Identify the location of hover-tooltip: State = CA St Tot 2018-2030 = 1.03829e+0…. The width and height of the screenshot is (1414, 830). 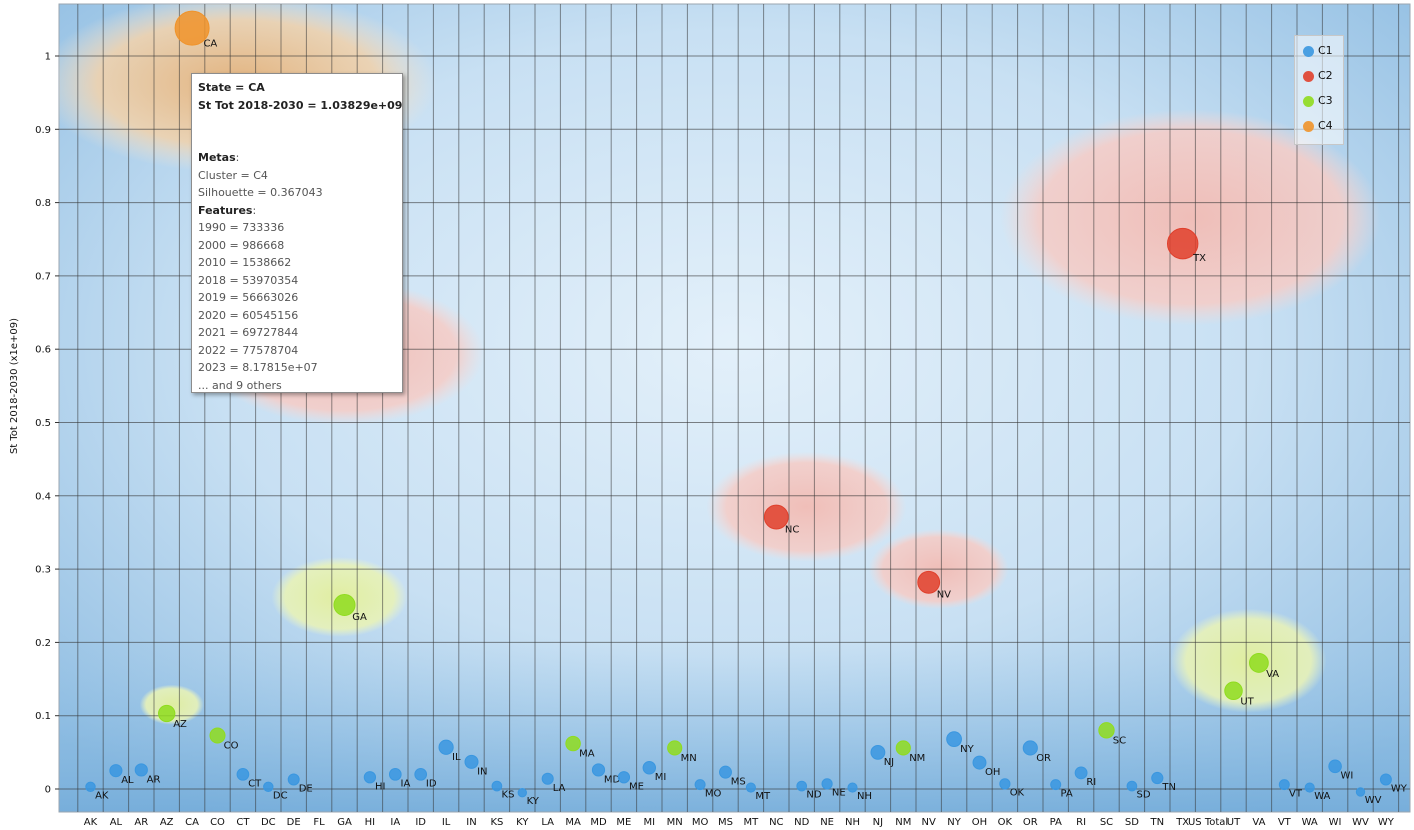
(297, 233).